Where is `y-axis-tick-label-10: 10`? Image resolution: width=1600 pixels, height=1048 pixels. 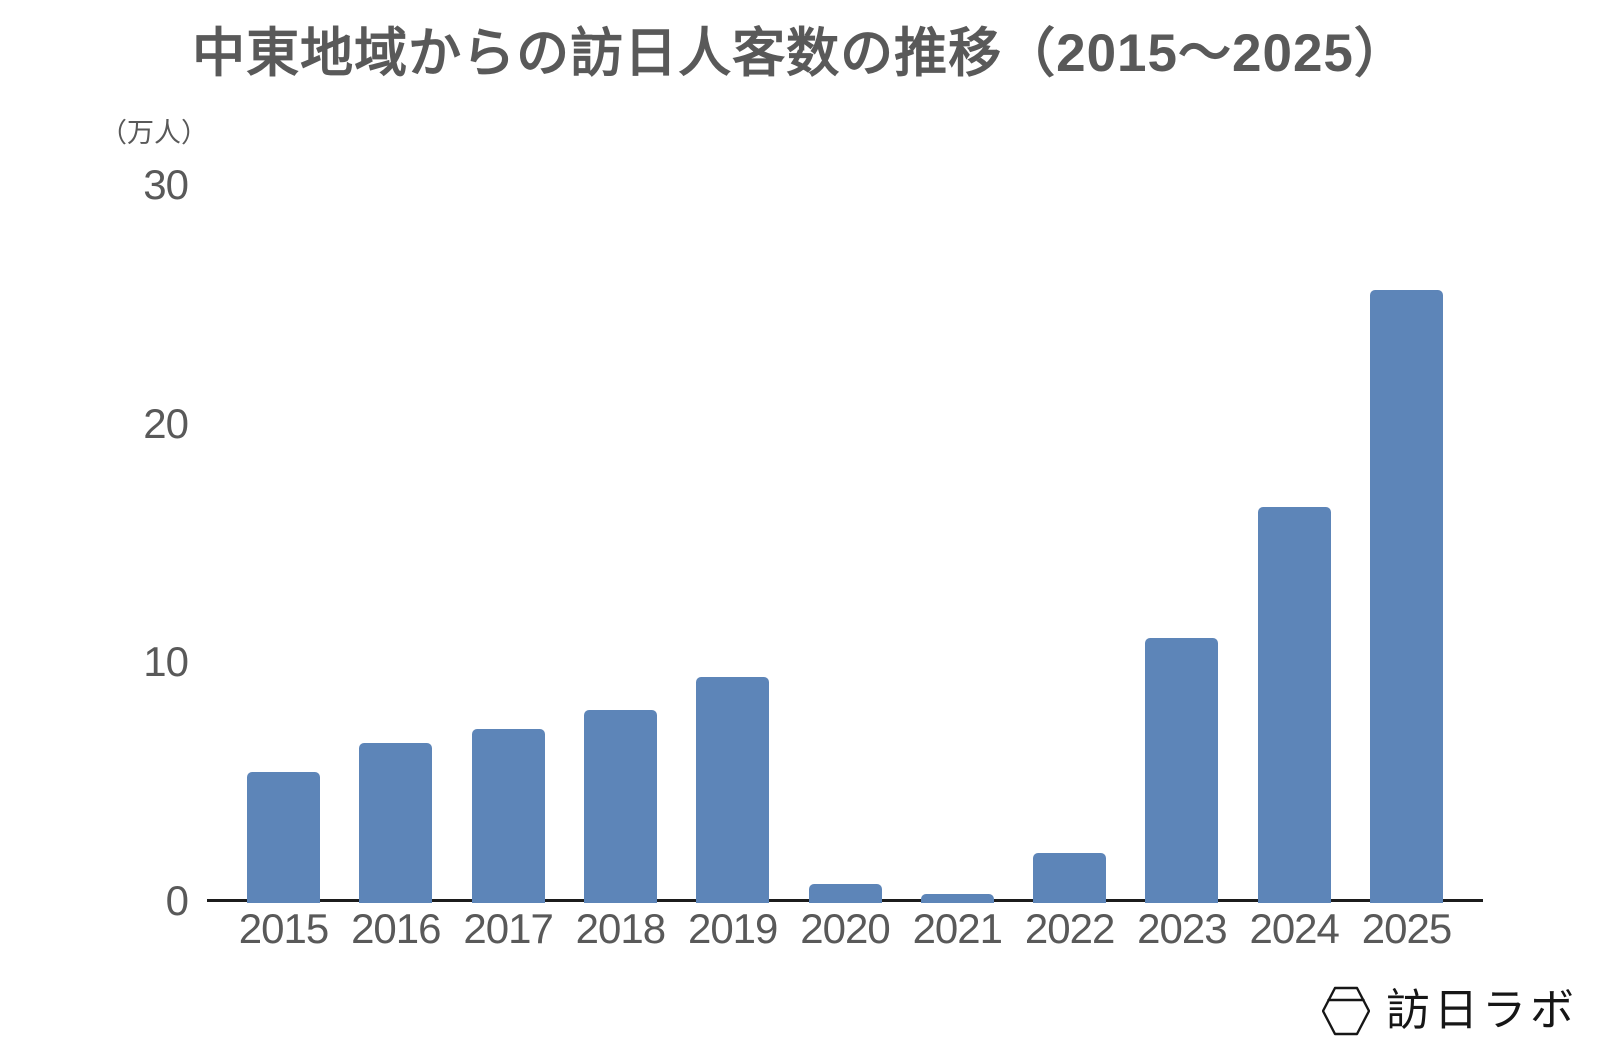 y-axis-tick-label-10: 10 is located at coordinates (166, 662).